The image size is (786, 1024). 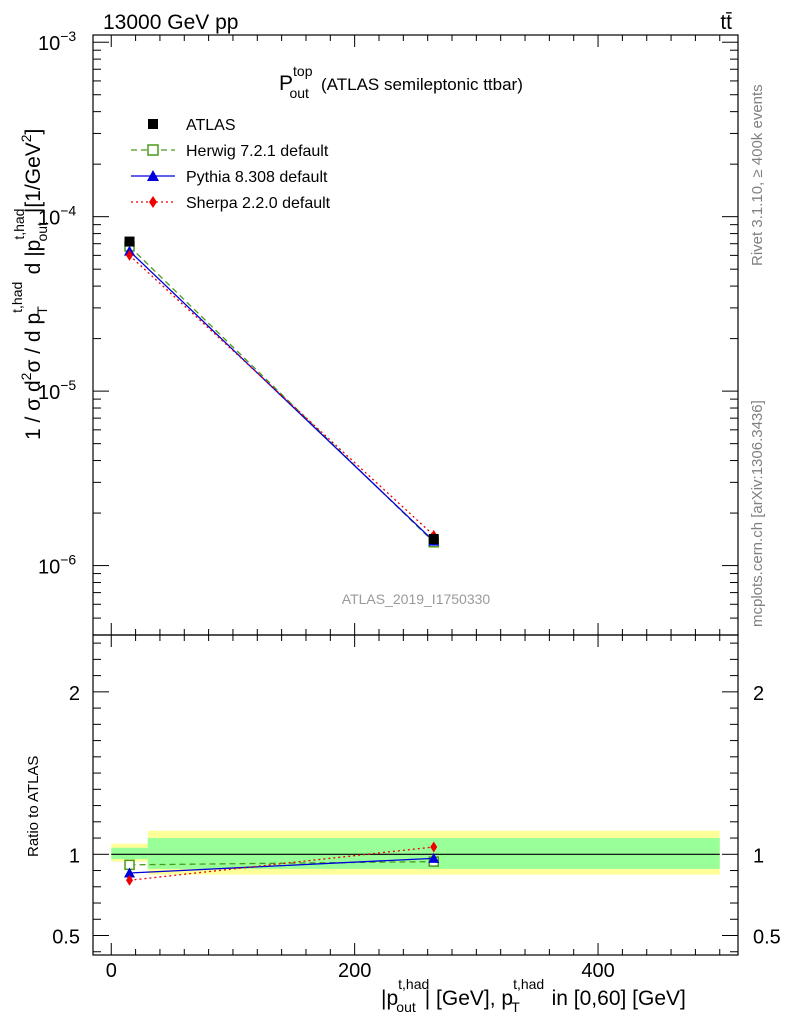 What do you see at coordinates (211, 125) in the screenshot?
I see `legend-label: ATLAS` at bounding box center [211, 125].